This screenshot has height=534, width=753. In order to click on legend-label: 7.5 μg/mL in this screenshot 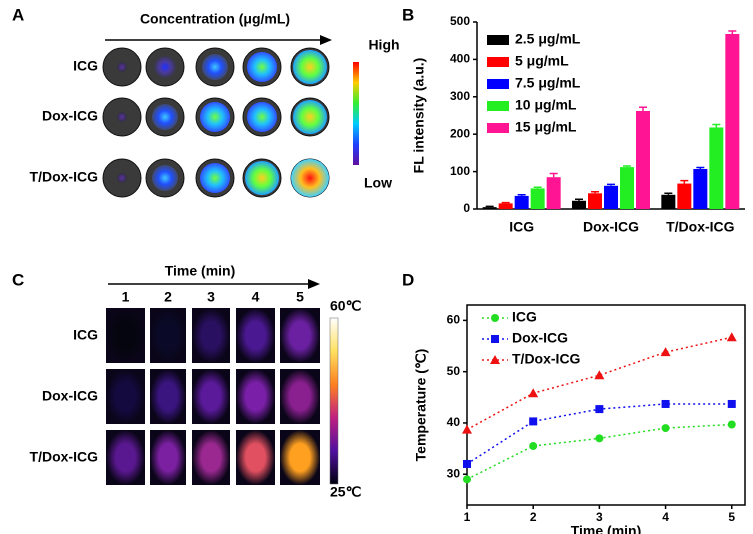, I will do `click(548, 83)`.